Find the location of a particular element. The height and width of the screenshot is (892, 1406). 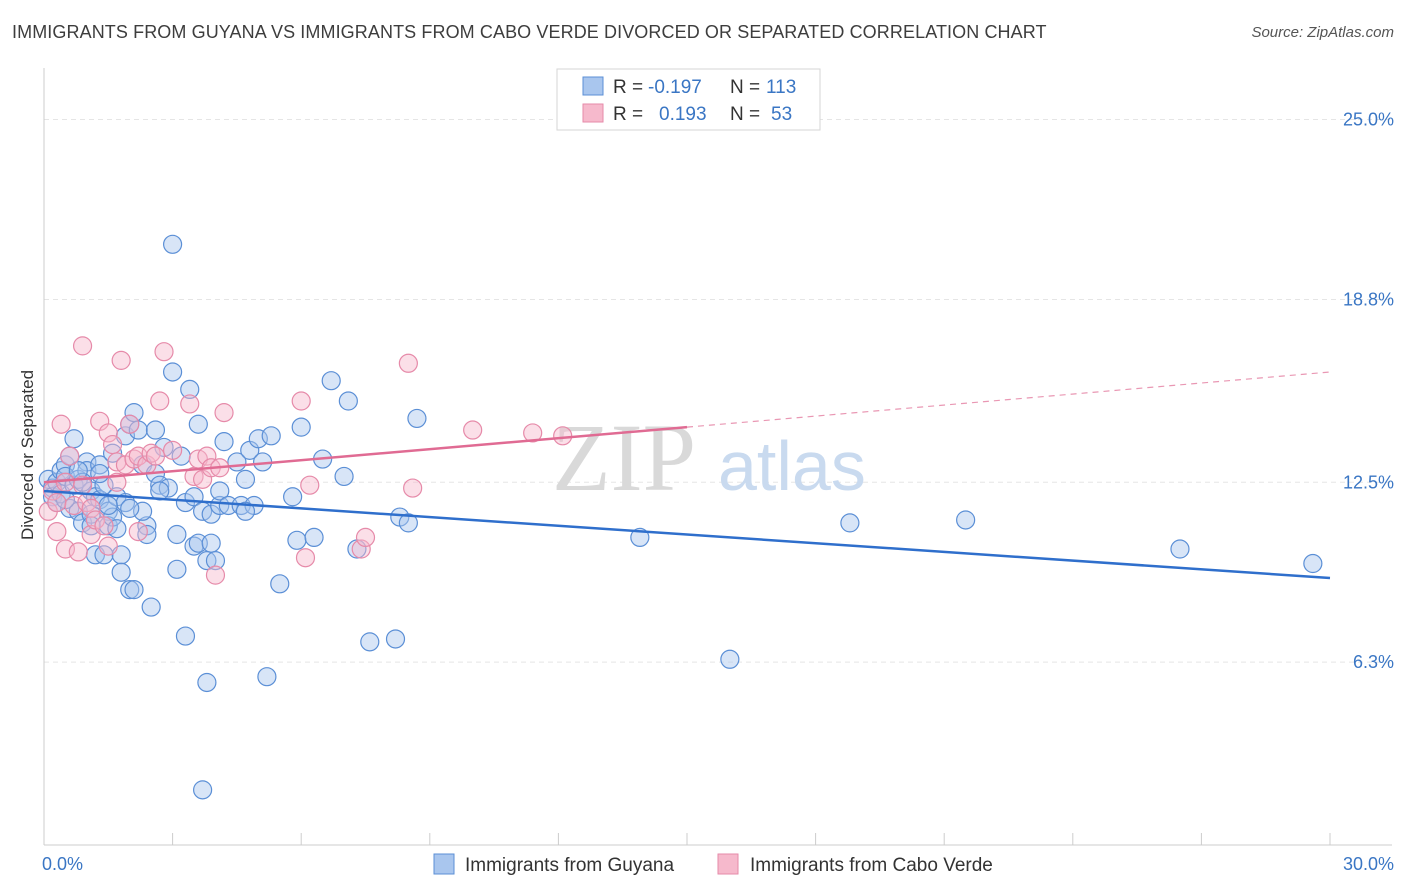

trend-line-guyana is located at coordinates (687, 534).